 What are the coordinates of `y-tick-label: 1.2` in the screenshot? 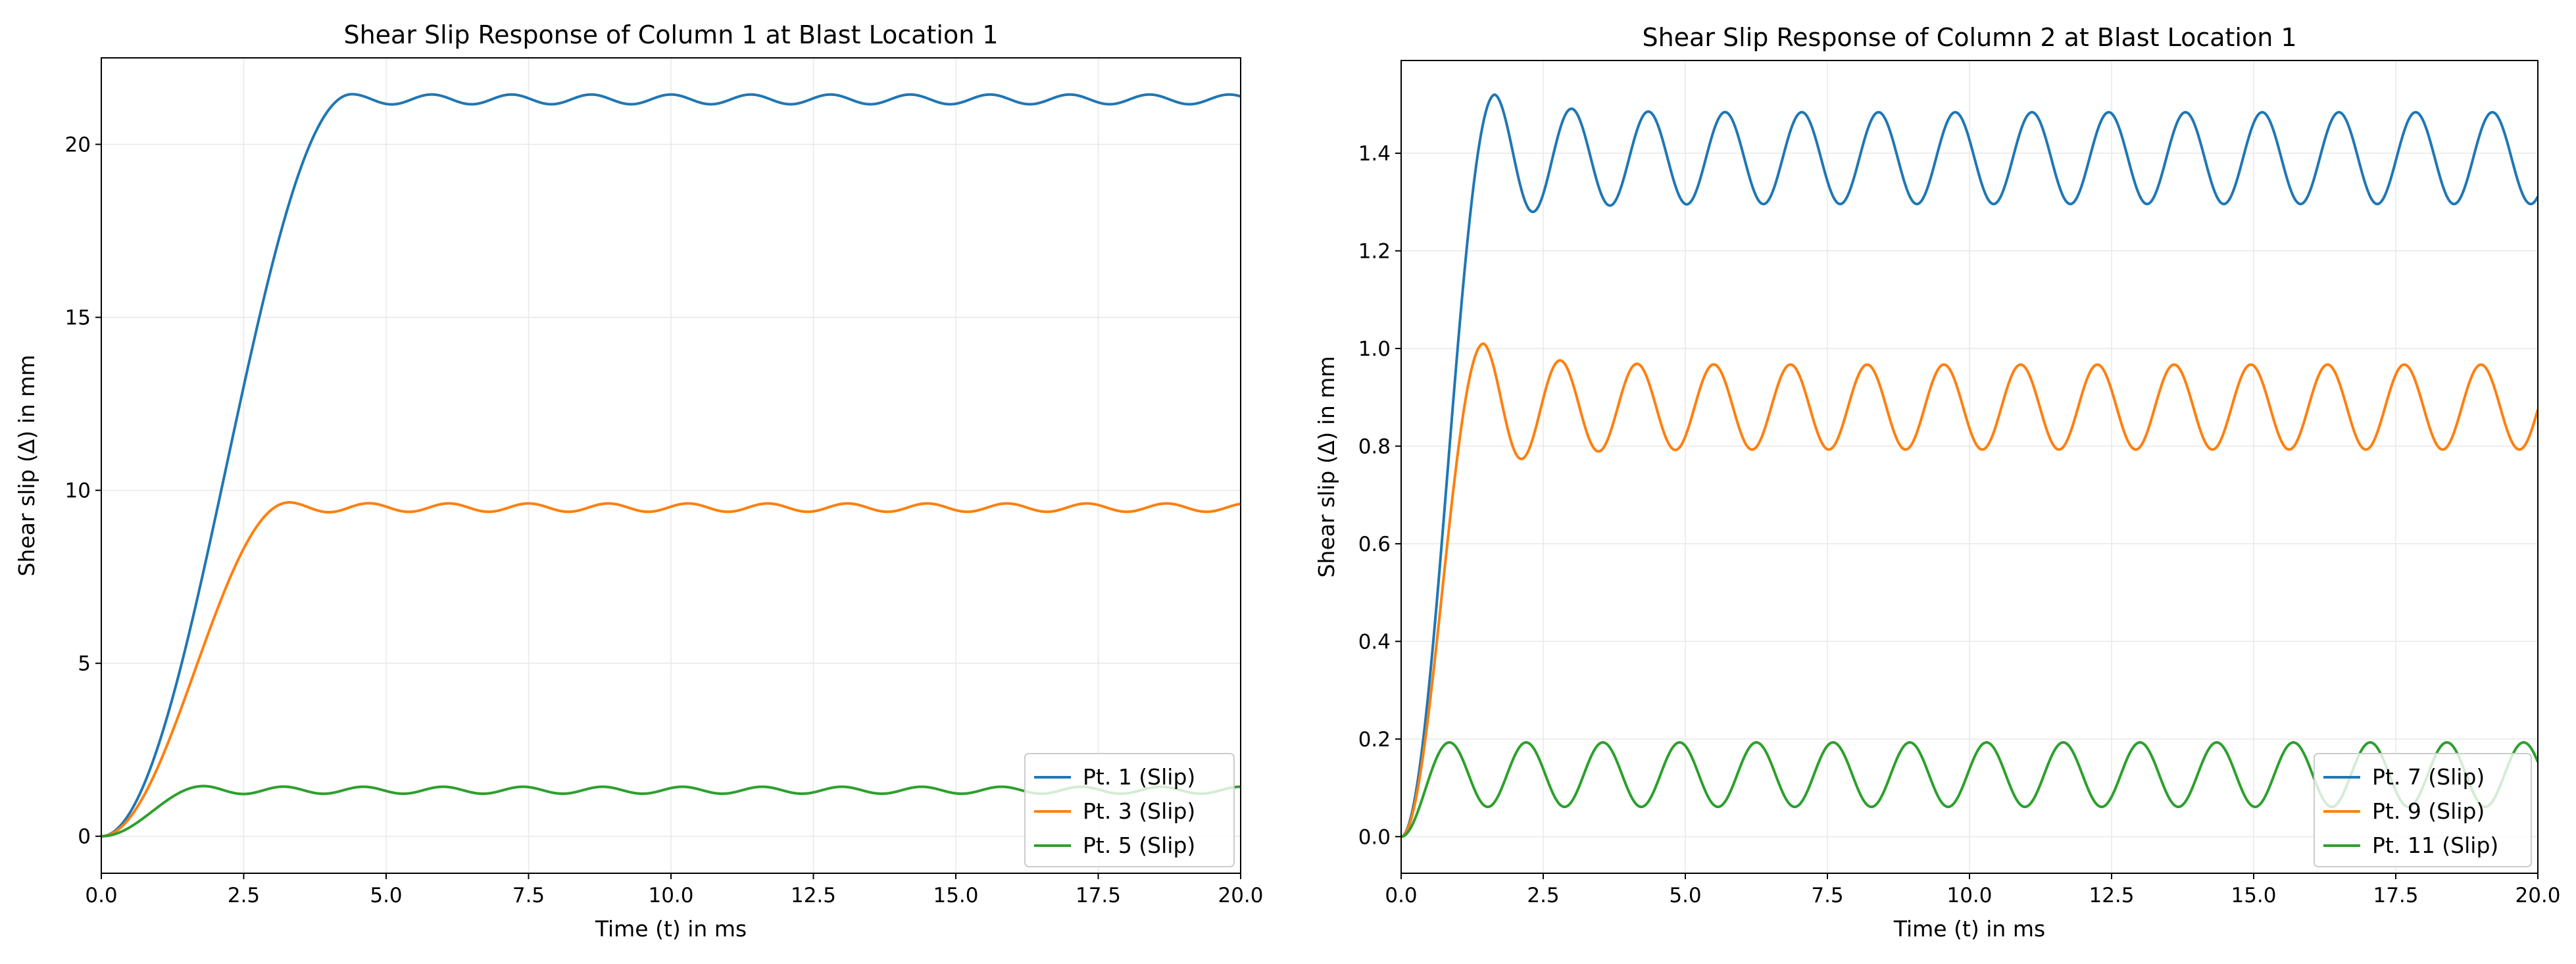 It's located at (1374, 252).